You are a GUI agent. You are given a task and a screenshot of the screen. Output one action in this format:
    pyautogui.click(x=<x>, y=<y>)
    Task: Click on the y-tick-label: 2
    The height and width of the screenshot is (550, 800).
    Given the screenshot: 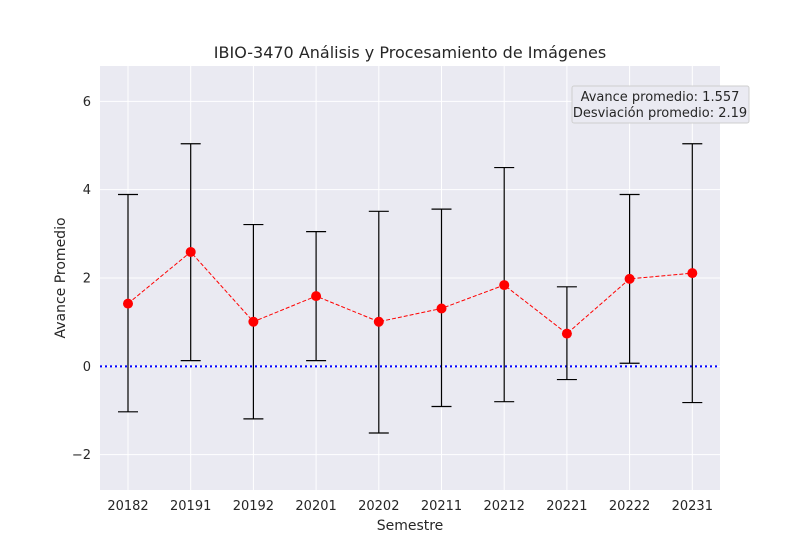 What is the action you would take?
    pyautogui.click(x=87, y=279)
    